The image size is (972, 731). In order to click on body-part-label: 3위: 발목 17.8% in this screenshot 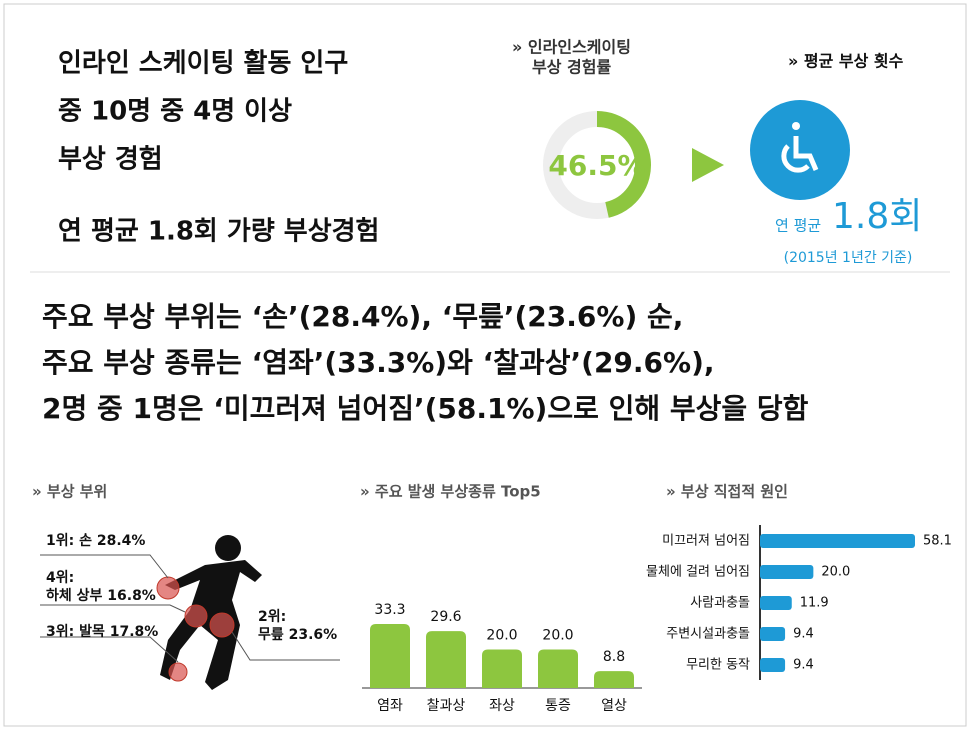, I will do `click(102, 631)`.